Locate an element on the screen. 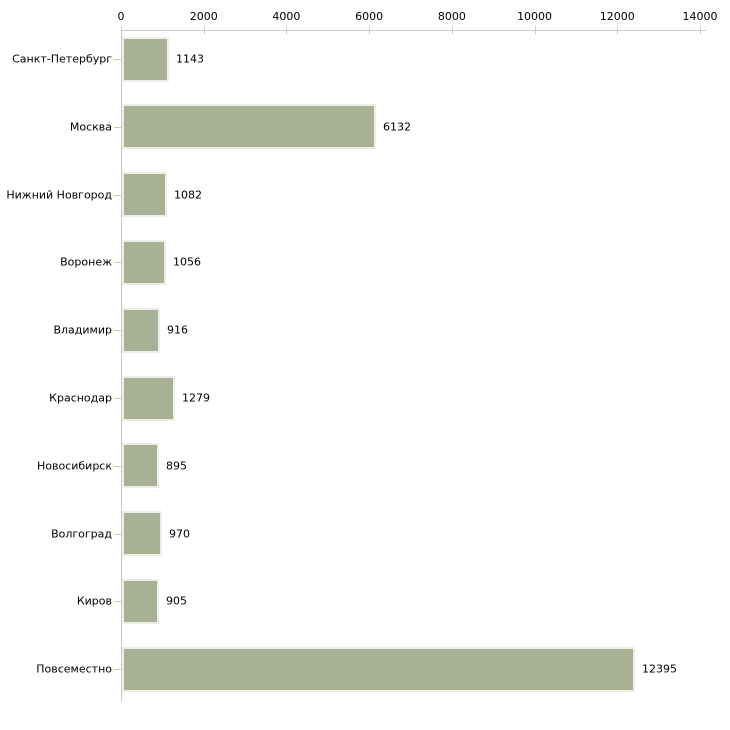 This screenshot has height=730, width=730. x-axis-tick-label: 0 is located at coordinates (121, 16).